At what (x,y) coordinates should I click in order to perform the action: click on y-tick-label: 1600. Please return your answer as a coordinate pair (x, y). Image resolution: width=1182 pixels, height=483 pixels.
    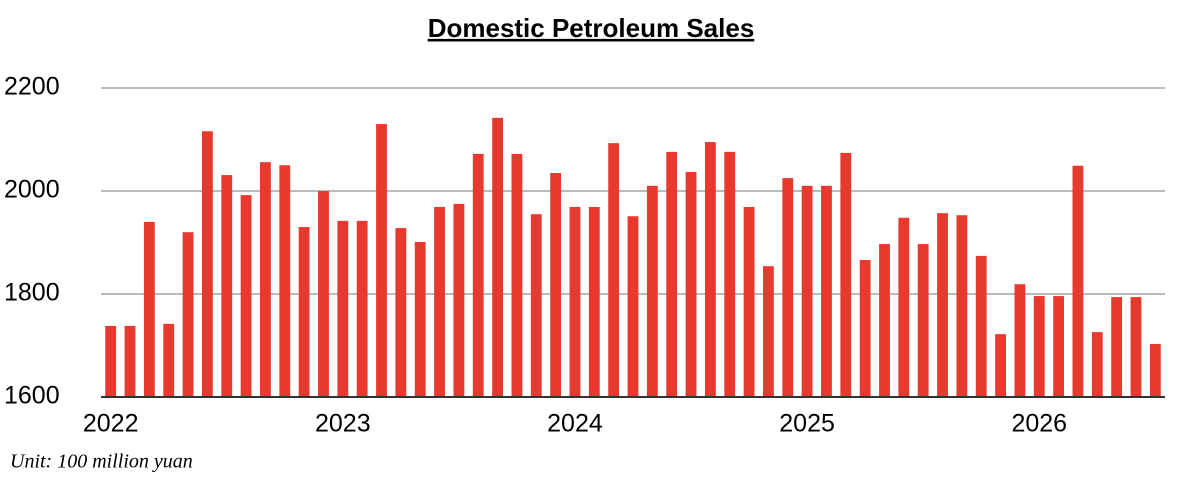
    Looking at the image, I should click on (32, 396).